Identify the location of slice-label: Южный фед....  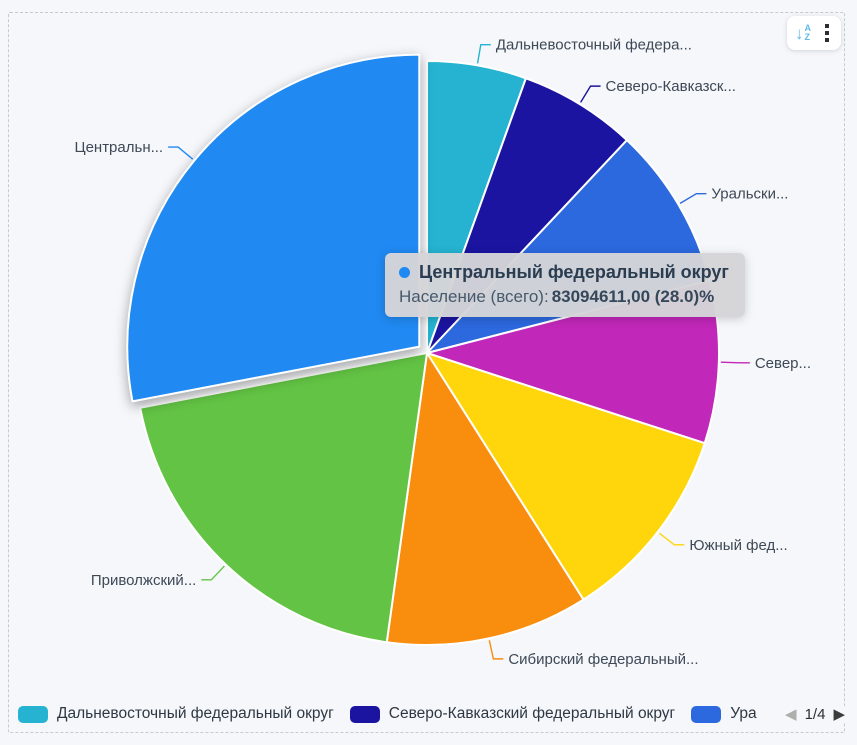
(738, 545).